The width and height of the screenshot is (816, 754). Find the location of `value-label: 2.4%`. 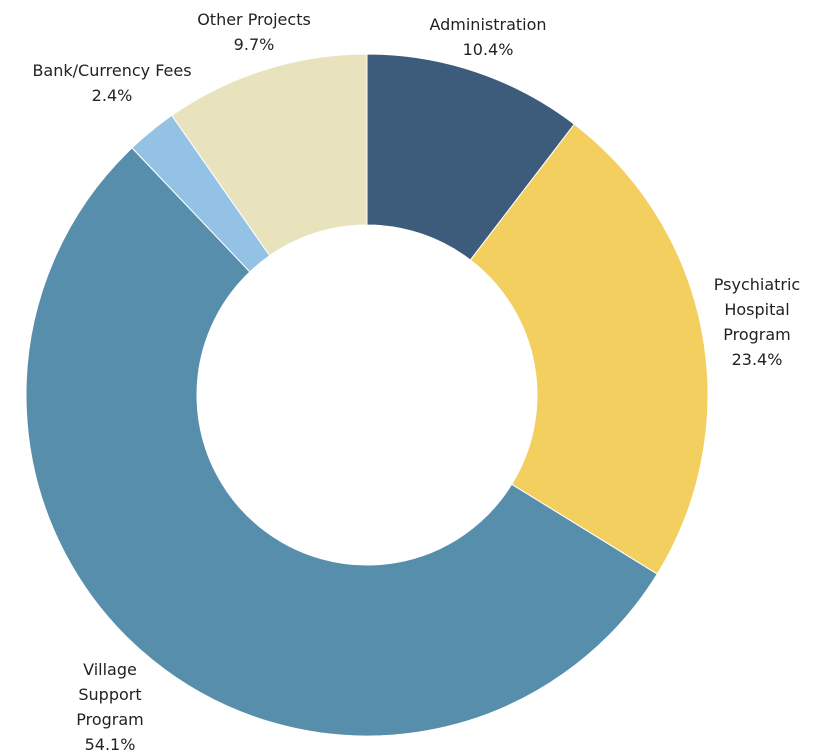

value-label: 2.4% is located at coordinates (112, 95).